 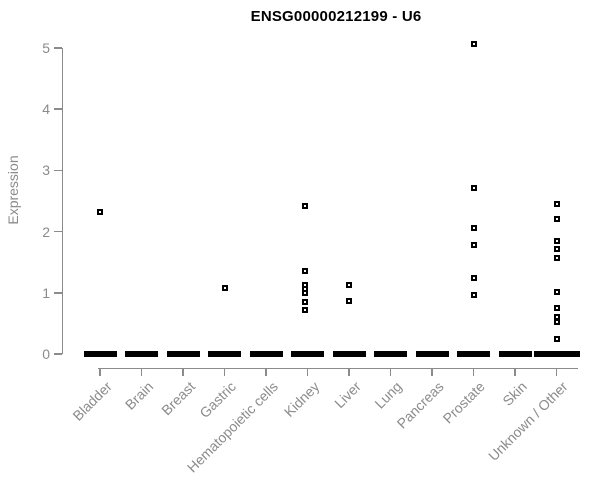 I want to click on x-tick-label: Prostate, so click(x=464, y=402).